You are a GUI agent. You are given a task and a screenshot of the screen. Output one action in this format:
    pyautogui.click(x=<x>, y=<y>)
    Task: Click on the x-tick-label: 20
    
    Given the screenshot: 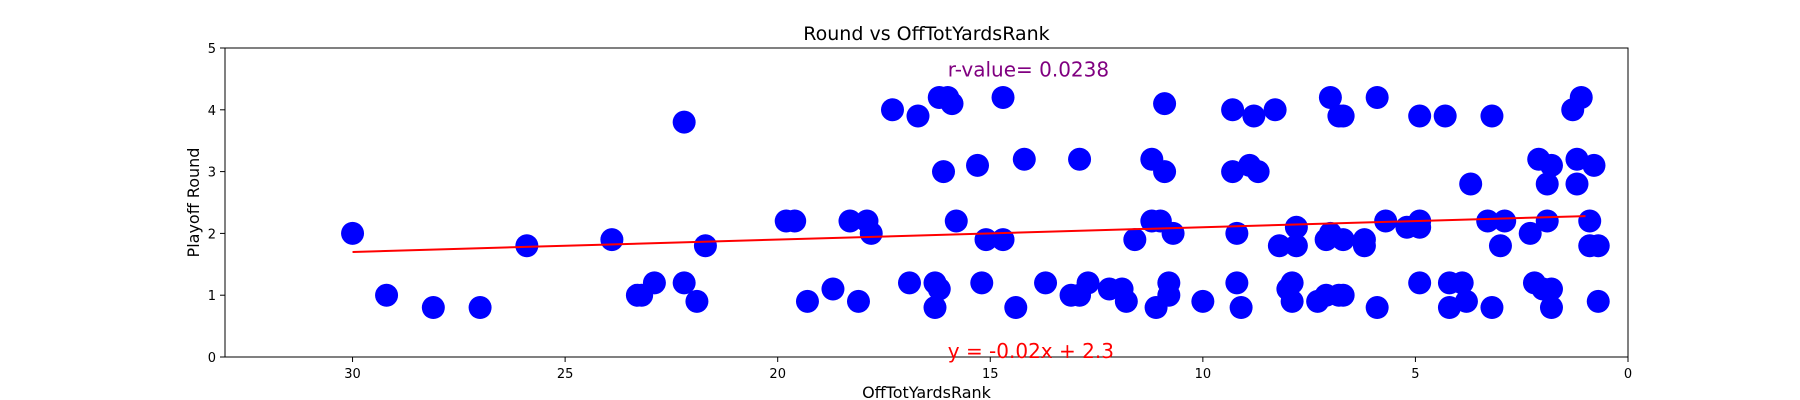 What is the action you would take?
    pyautogui.click(x=777, y=374)
    